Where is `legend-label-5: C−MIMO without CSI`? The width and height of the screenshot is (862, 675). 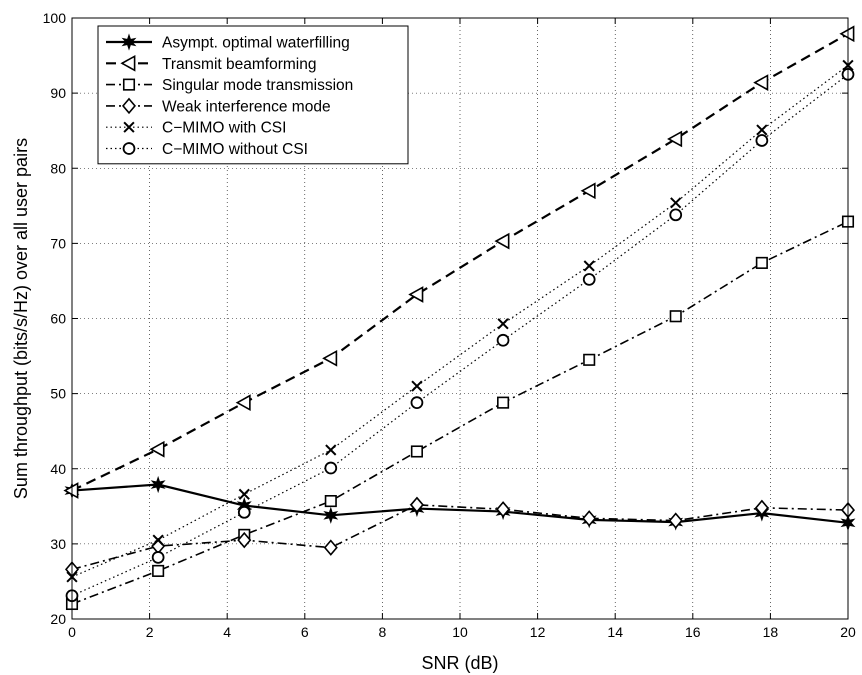
legend-label-5: C−MIMO without CSI is located at coordinates (235, 149).